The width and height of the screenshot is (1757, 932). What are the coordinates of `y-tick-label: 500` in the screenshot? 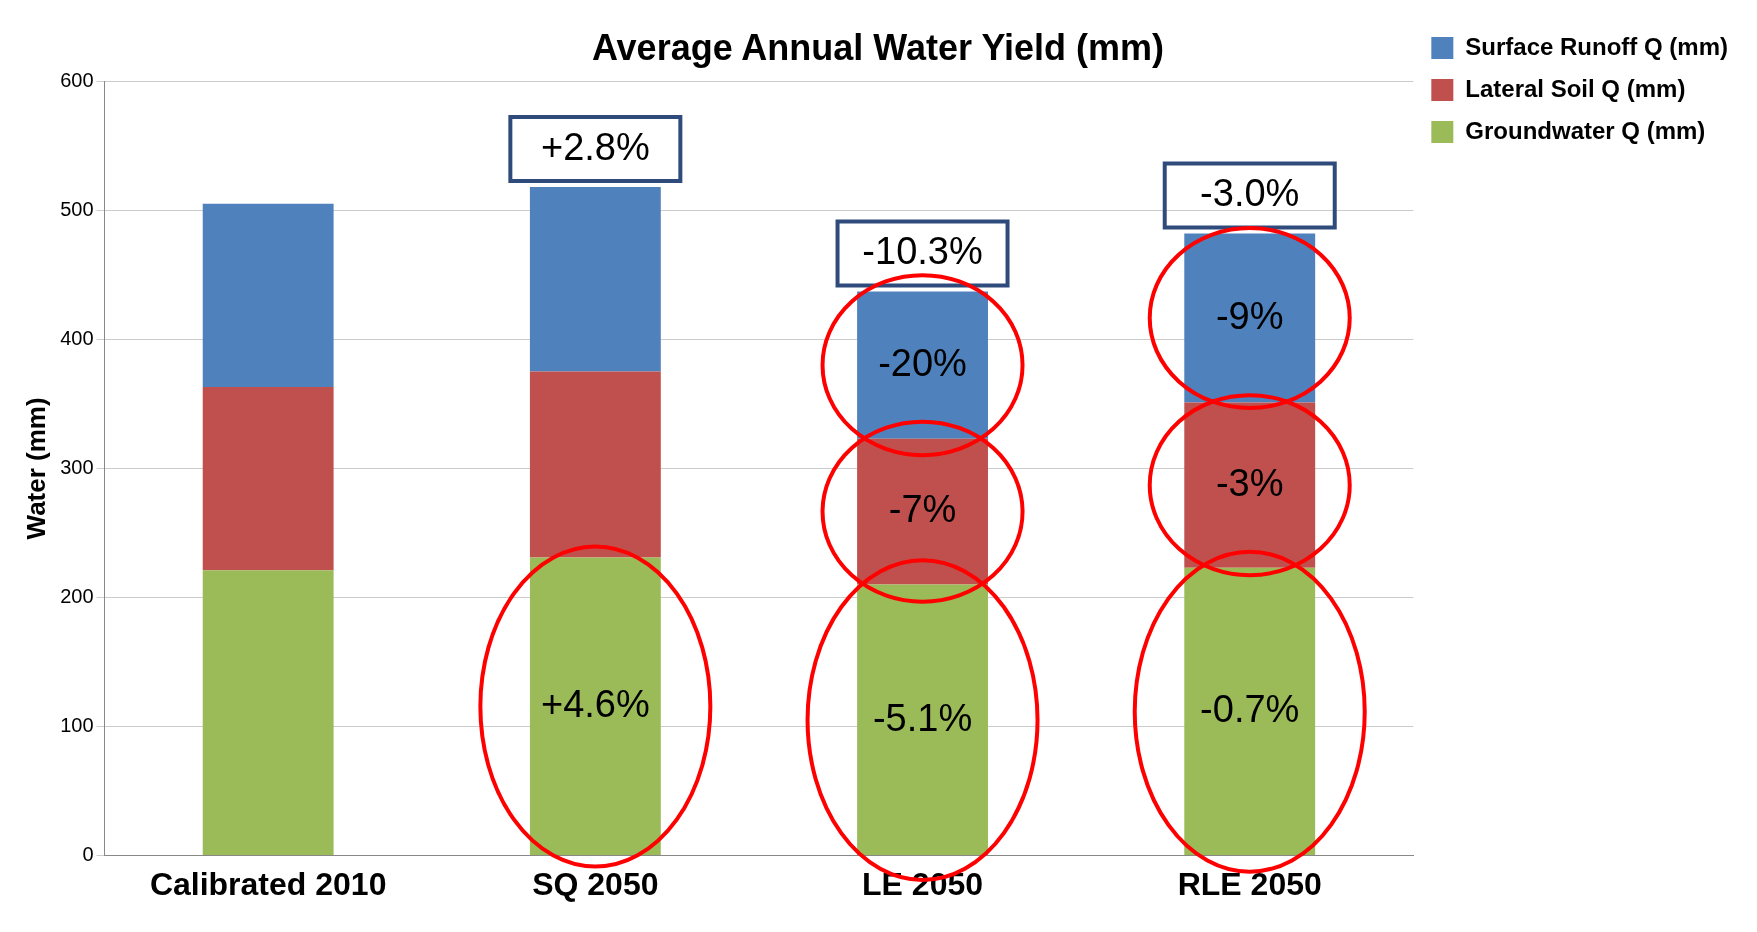 It's located at (77, 208).